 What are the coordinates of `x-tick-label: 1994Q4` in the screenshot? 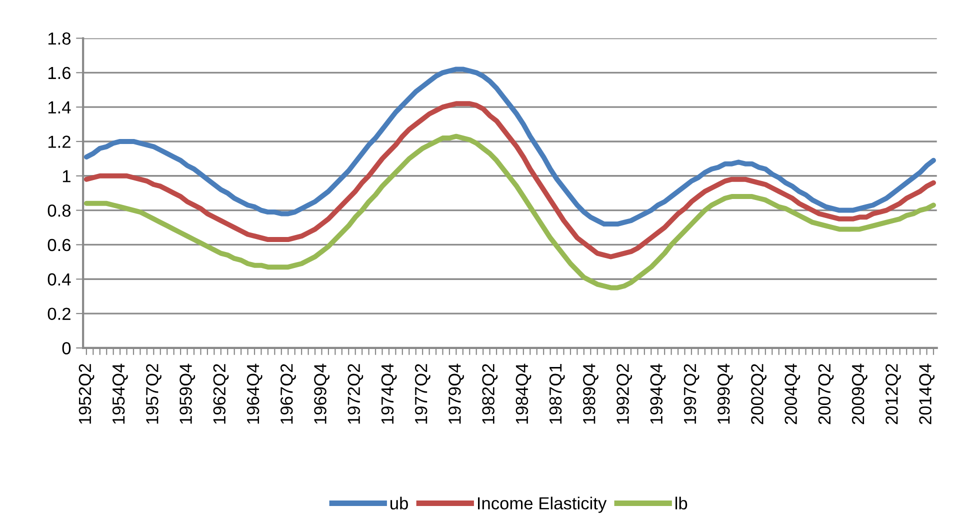 It's located at (658, 394).